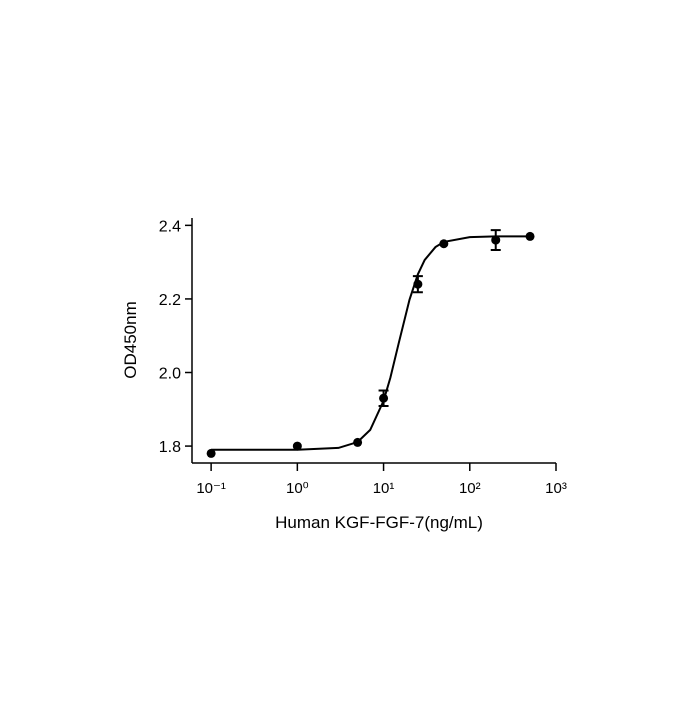 The image size is (700, 705). I want to click on x-axis-label: Human KGF-FGF-7(ng/mL), so click(379, 522).